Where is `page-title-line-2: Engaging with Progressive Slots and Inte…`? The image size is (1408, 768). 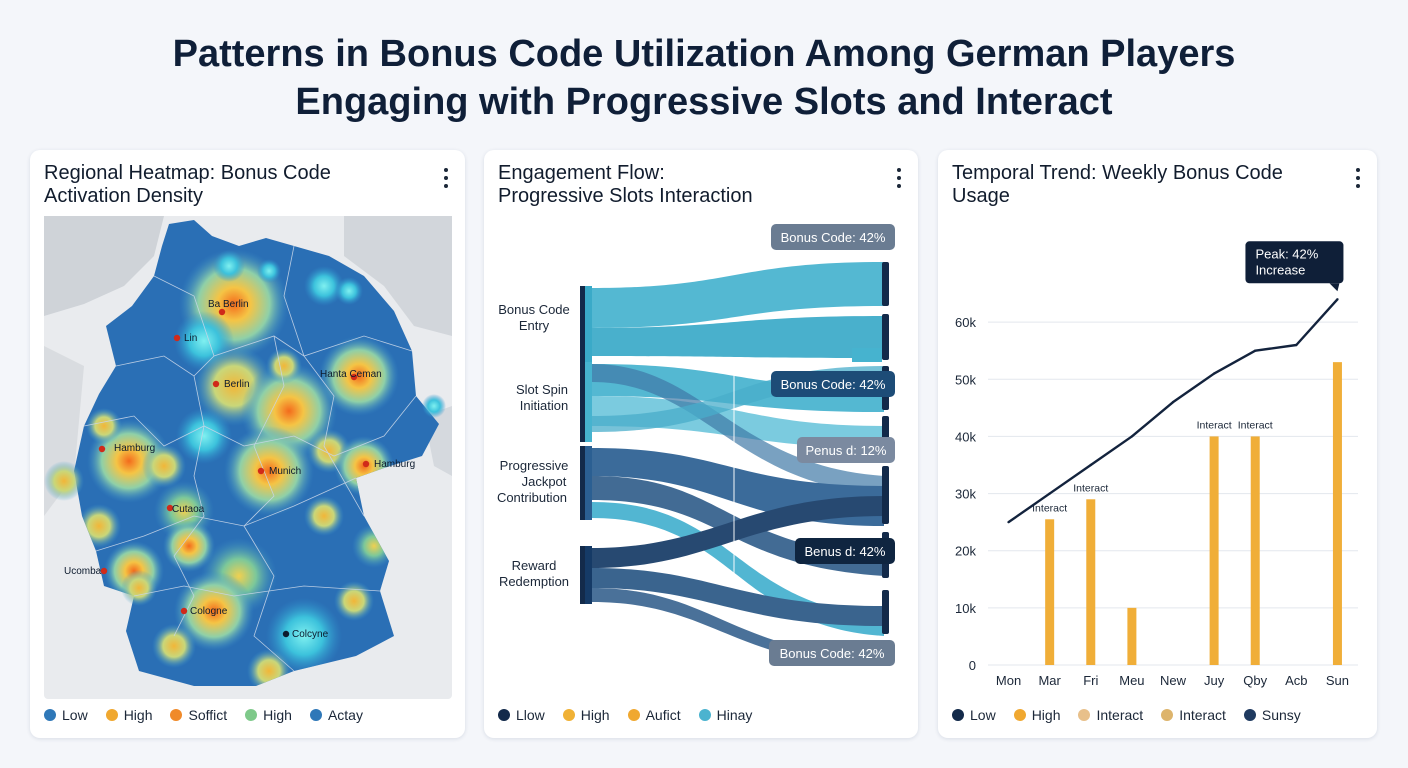 page-title-line-2: Engaging with Progressive Slots and Inte… is located at coordinates (704, 102).